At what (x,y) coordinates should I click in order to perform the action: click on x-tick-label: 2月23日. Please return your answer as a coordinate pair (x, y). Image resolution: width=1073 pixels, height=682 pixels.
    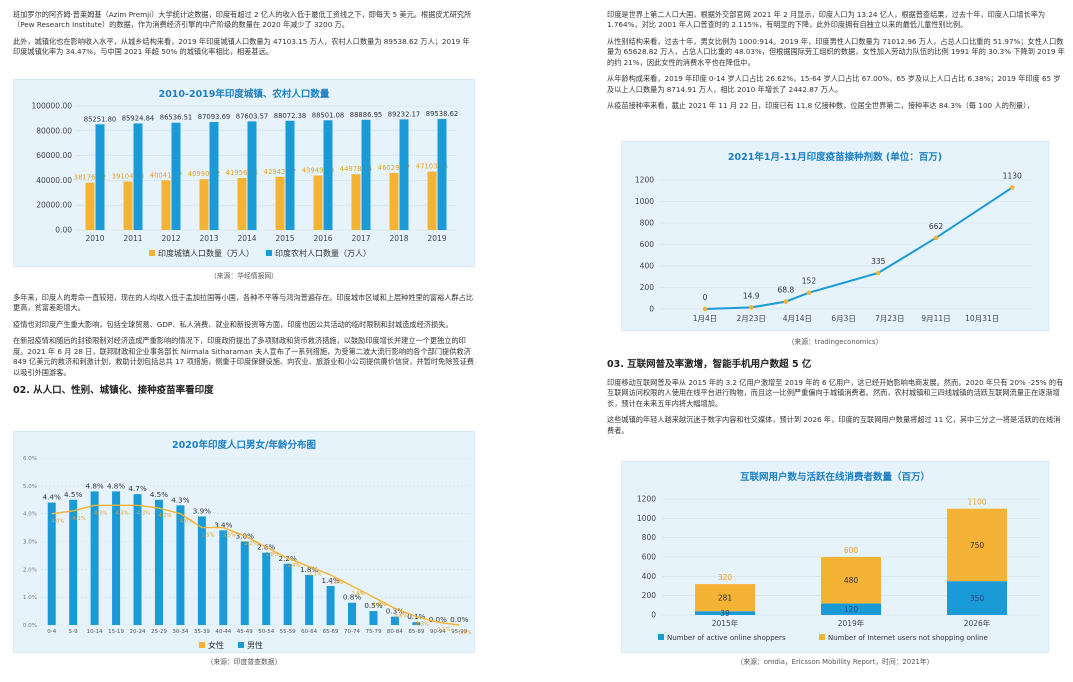
    Looking at the image, I should click on (751, 318).